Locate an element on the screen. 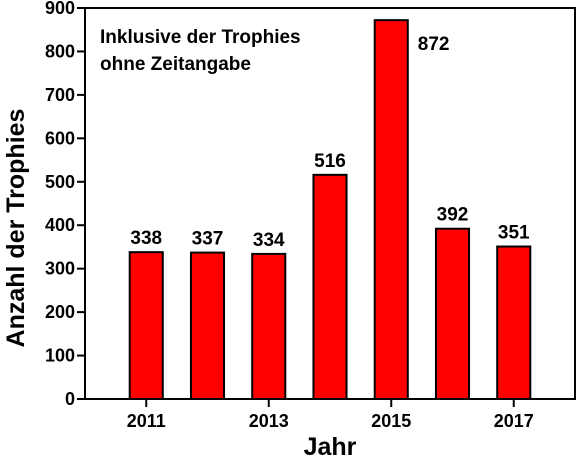  value-label: 351 is located at coordinates (514, 233).